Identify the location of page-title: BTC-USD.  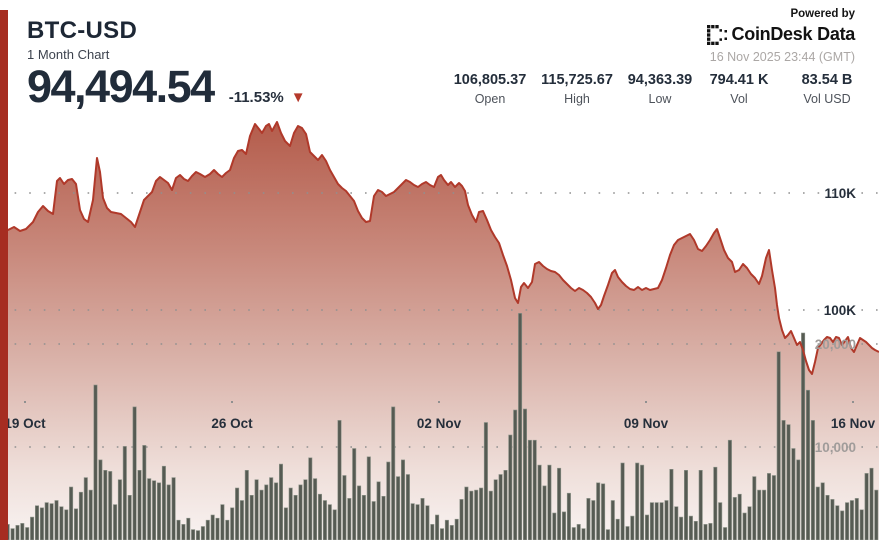
(82, 30).